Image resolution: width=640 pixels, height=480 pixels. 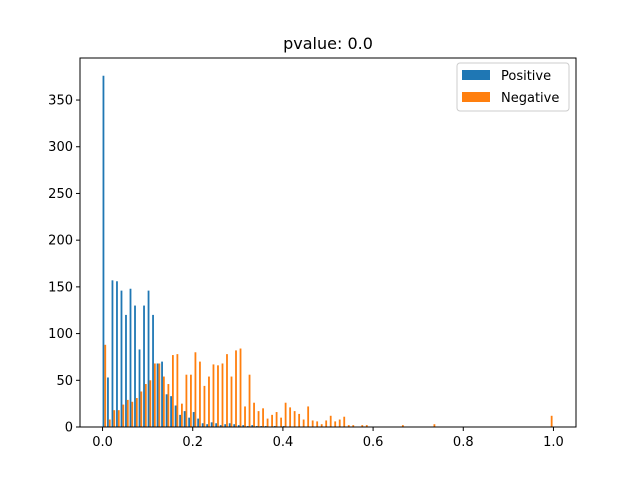 I want to click on x-tick-label: 0.8, so click(x=463, y=442).